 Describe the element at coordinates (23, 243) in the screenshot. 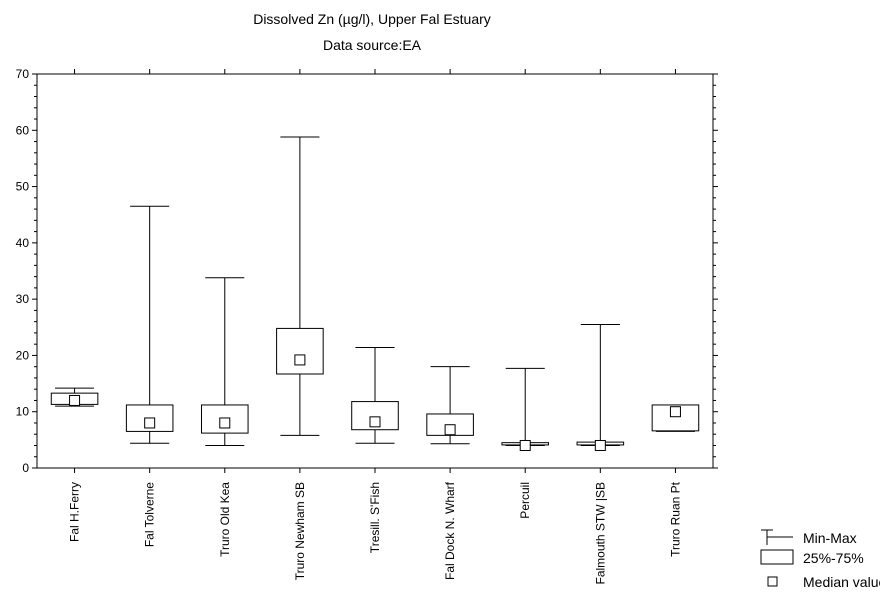

I see `y-tick-label: 40` at that location.